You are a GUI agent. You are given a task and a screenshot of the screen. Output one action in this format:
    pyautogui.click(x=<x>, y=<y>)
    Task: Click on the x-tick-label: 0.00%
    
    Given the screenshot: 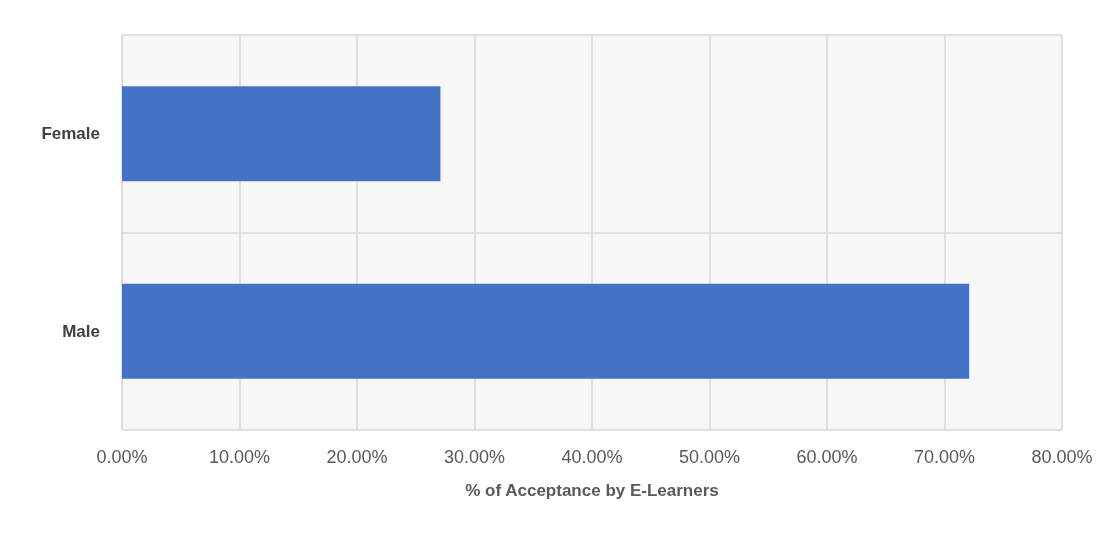 What is the action you would take?
    pyautogui.click(x=122, y=457)
    